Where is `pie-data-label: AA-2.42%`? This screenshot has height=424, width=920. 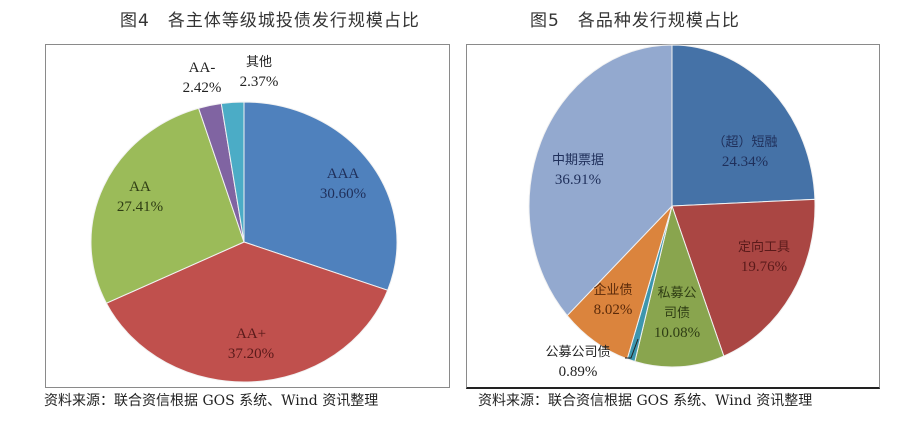 pie-data-label: AA-2.42% is located at coordinates (202, 78).